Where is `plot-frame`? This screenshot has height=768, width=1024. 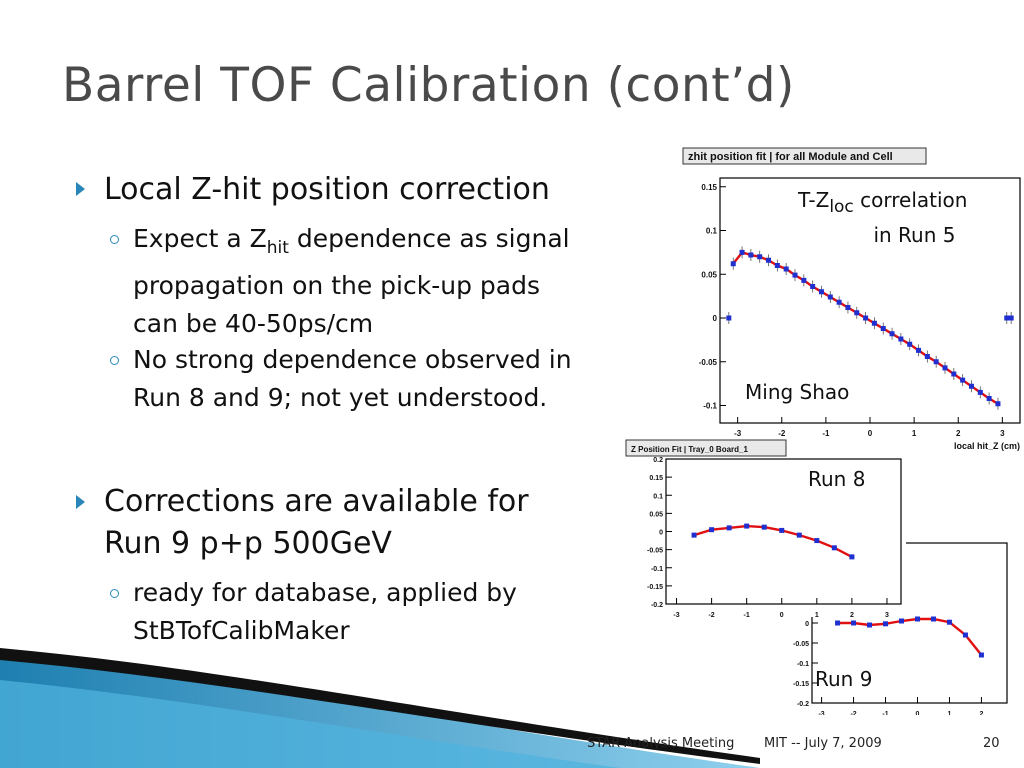
plot-frame is located at coordinates (870, 300).